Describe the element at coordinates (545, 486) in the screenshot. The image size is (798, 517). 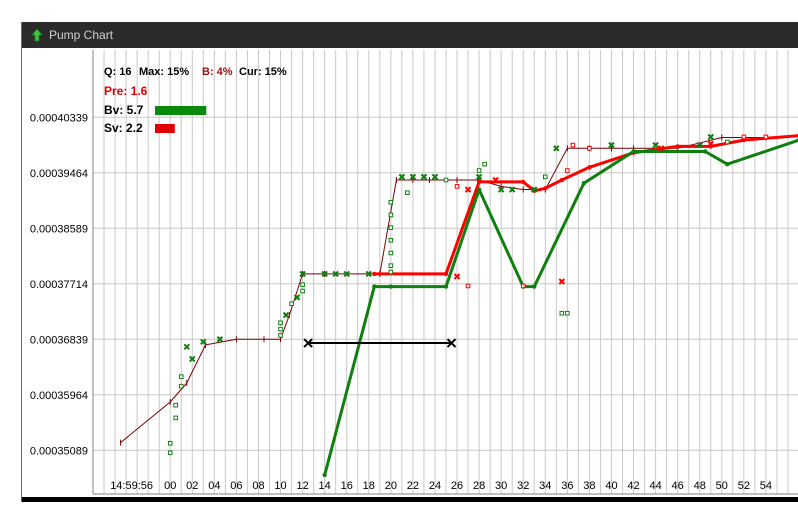
I see `x-tick-label: 34` at that location.